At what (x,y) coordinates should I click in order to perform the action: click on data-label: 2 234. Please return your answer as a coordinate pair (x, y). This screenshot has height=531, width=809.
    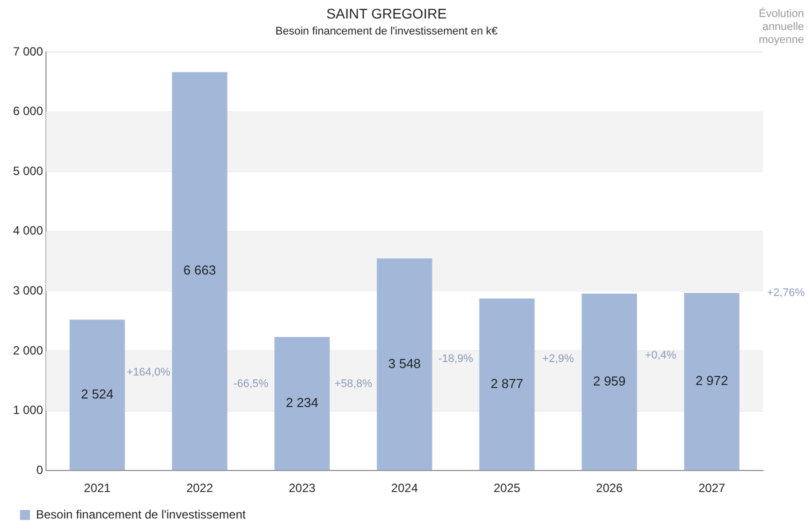
    Looking at the image, I should click on (302, 402).